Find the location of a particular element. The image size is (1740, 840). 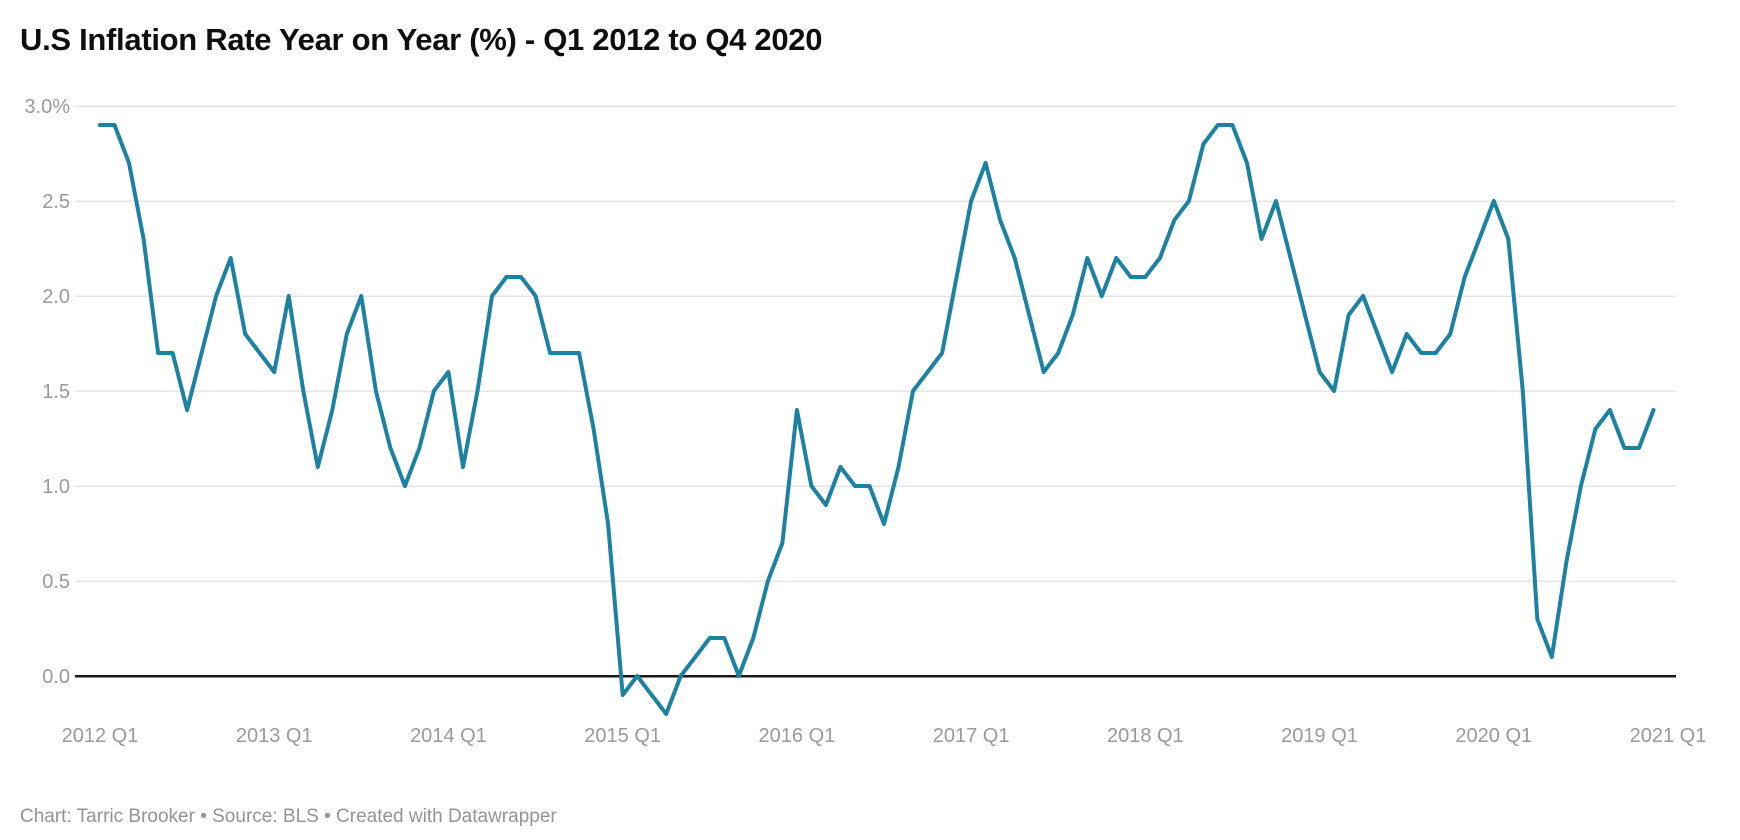

x-tick-label: 2019 Q1 is located at coordinates (1319, 736).